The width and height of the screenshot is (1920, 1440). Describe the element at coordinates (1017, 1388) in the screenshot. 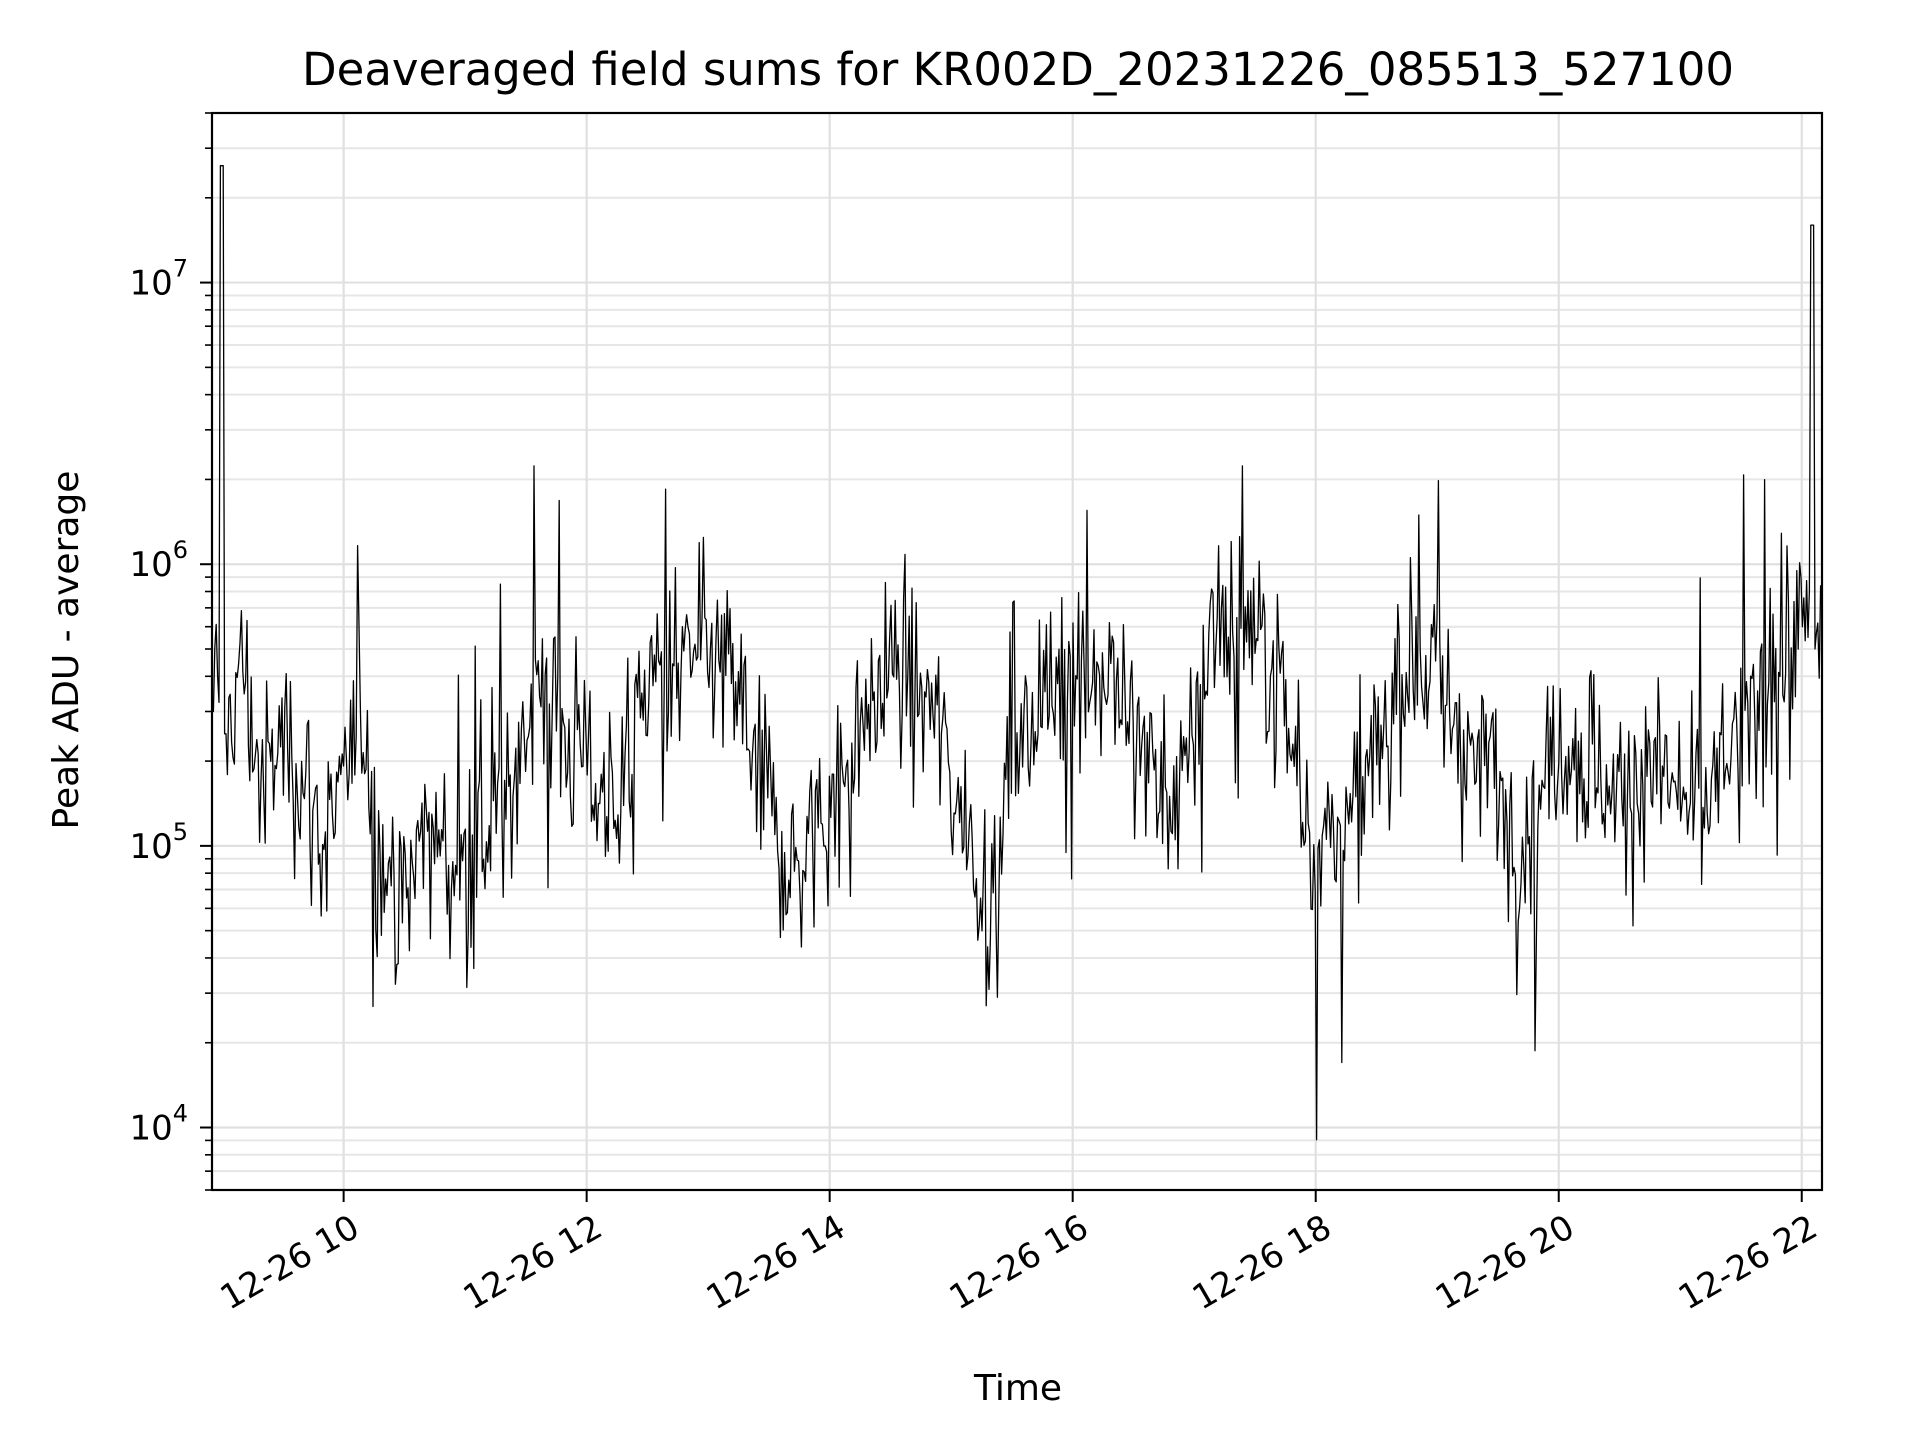

I see `x-axis-label: Time` at that location.